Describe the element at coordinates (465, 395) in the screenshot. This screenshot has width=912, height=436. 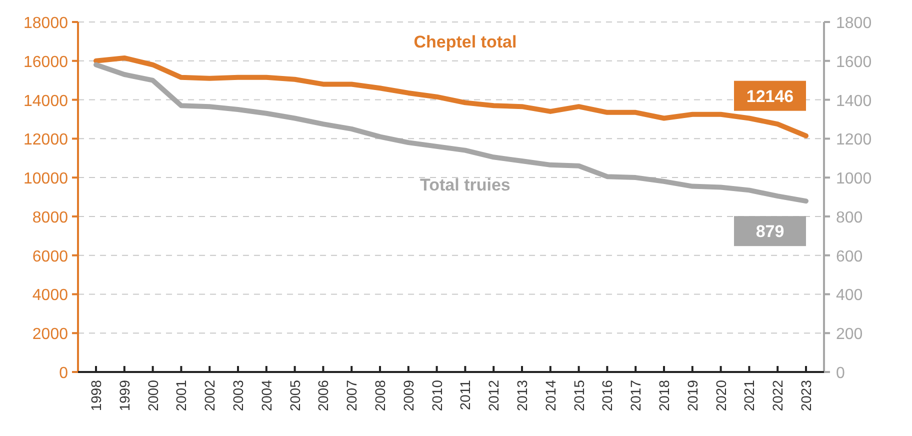
I see `x-tick-label: 2011` at that location.